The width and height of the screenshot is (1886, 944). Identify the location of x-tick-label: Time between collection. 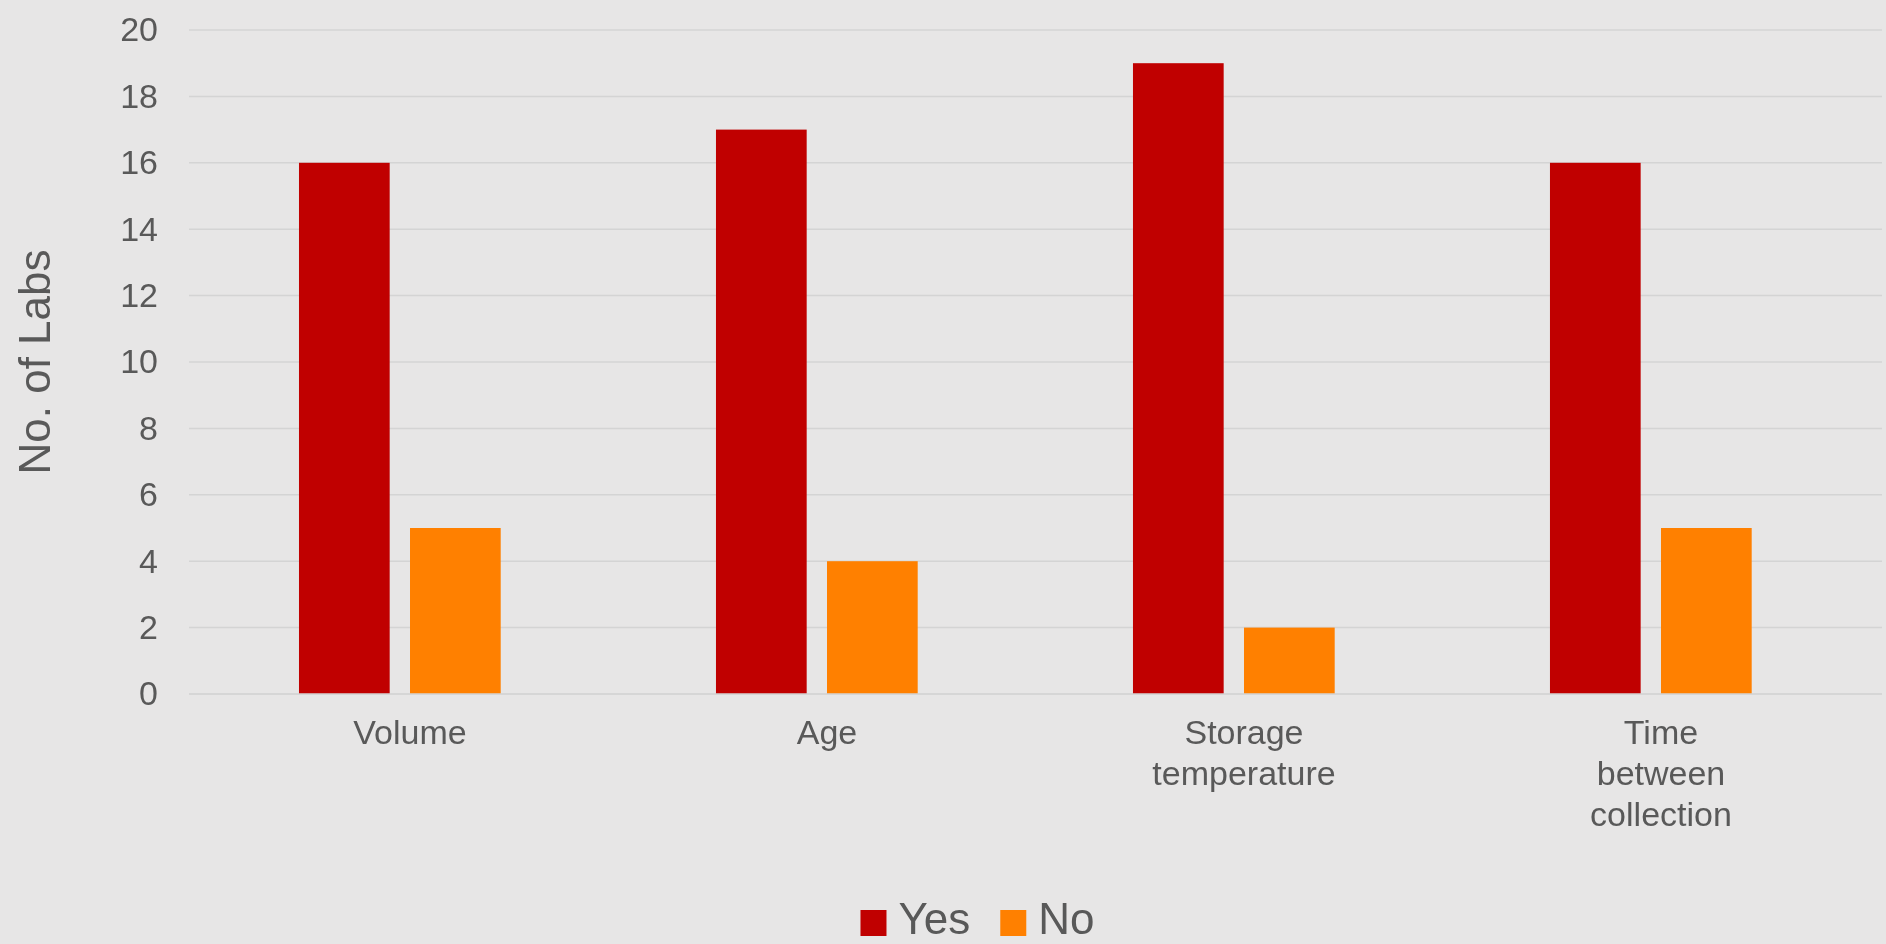
(1661, 773).